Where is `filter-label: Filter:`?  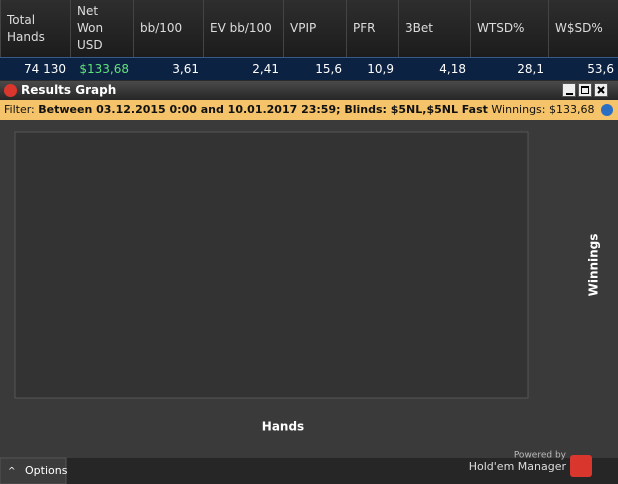
filter-label: Filter: is located at coordinates (19, 109).